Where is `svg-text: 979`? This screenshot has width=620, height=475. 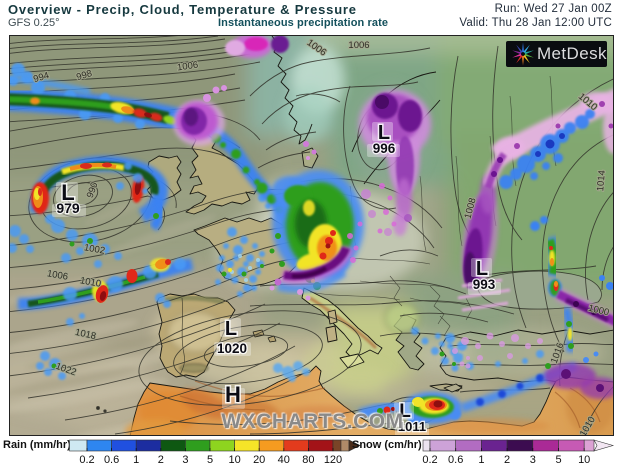 svg-text: 979 is located at coordinates (68, 208).